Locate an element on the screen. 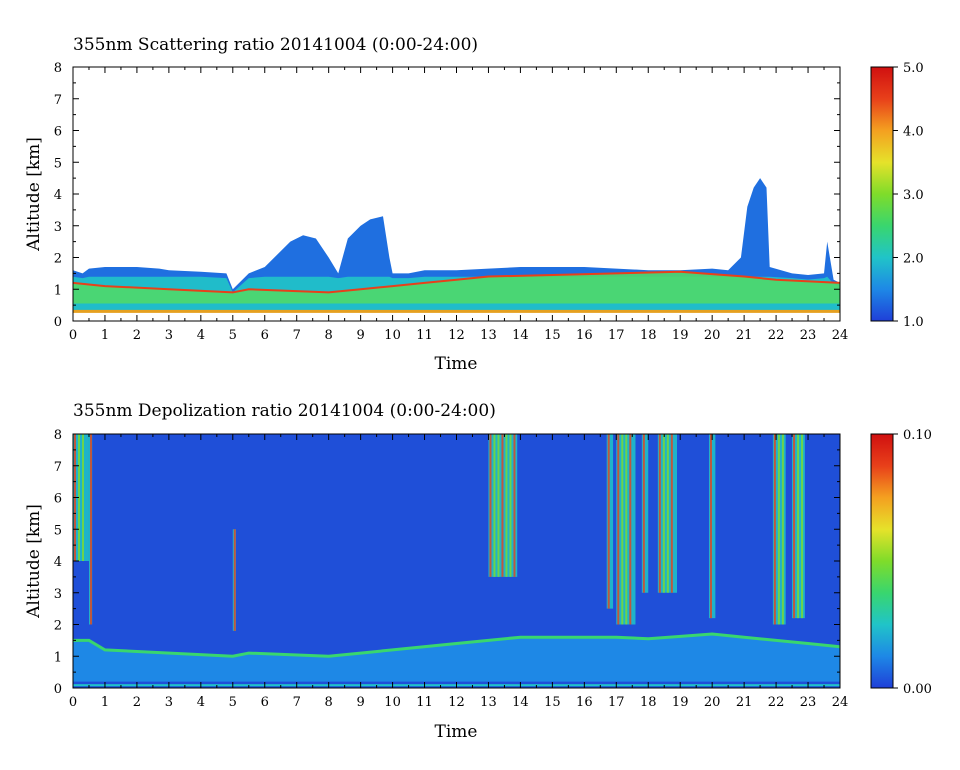  x-tick-label: 22 is located at coordinates (776, 702).